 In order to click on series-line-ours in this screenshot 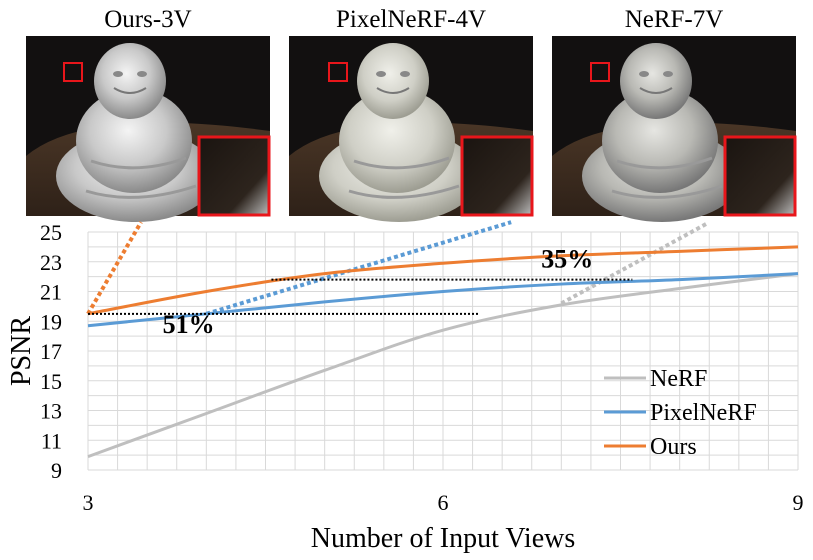, I will do `click(443, 280)`.